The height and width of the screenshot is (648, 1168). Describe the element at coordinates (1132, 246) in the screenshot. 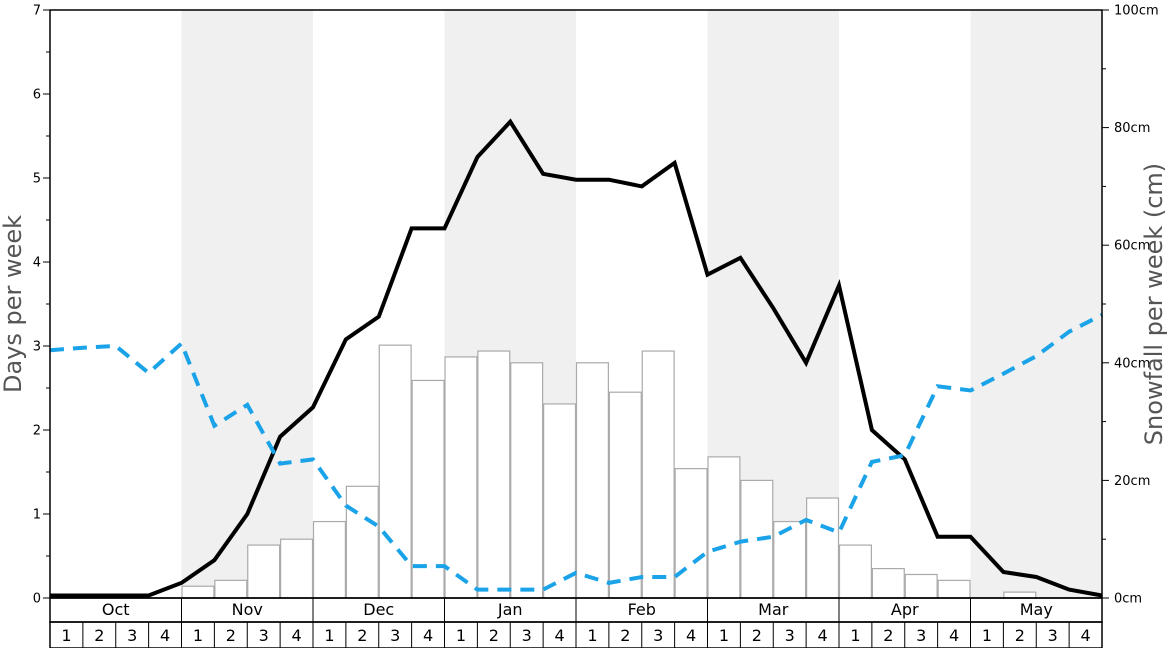

I see `right-tick-label: 60cm` at that location.